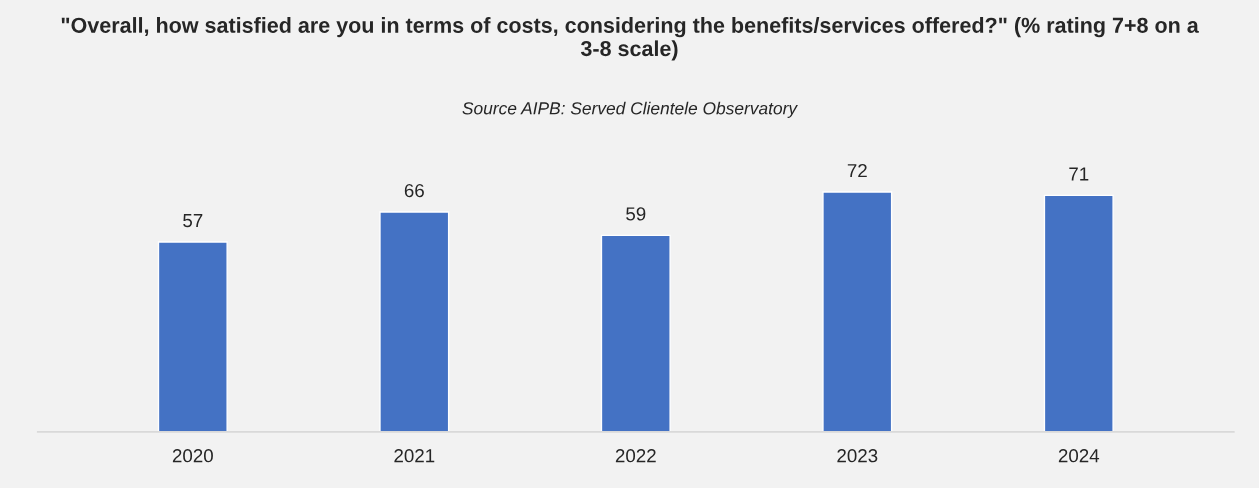 The image size is (1259, 488). Describe the element at coordinates (857, 456) in the screenshot. I see `x-tick-label: 2023` at that location.